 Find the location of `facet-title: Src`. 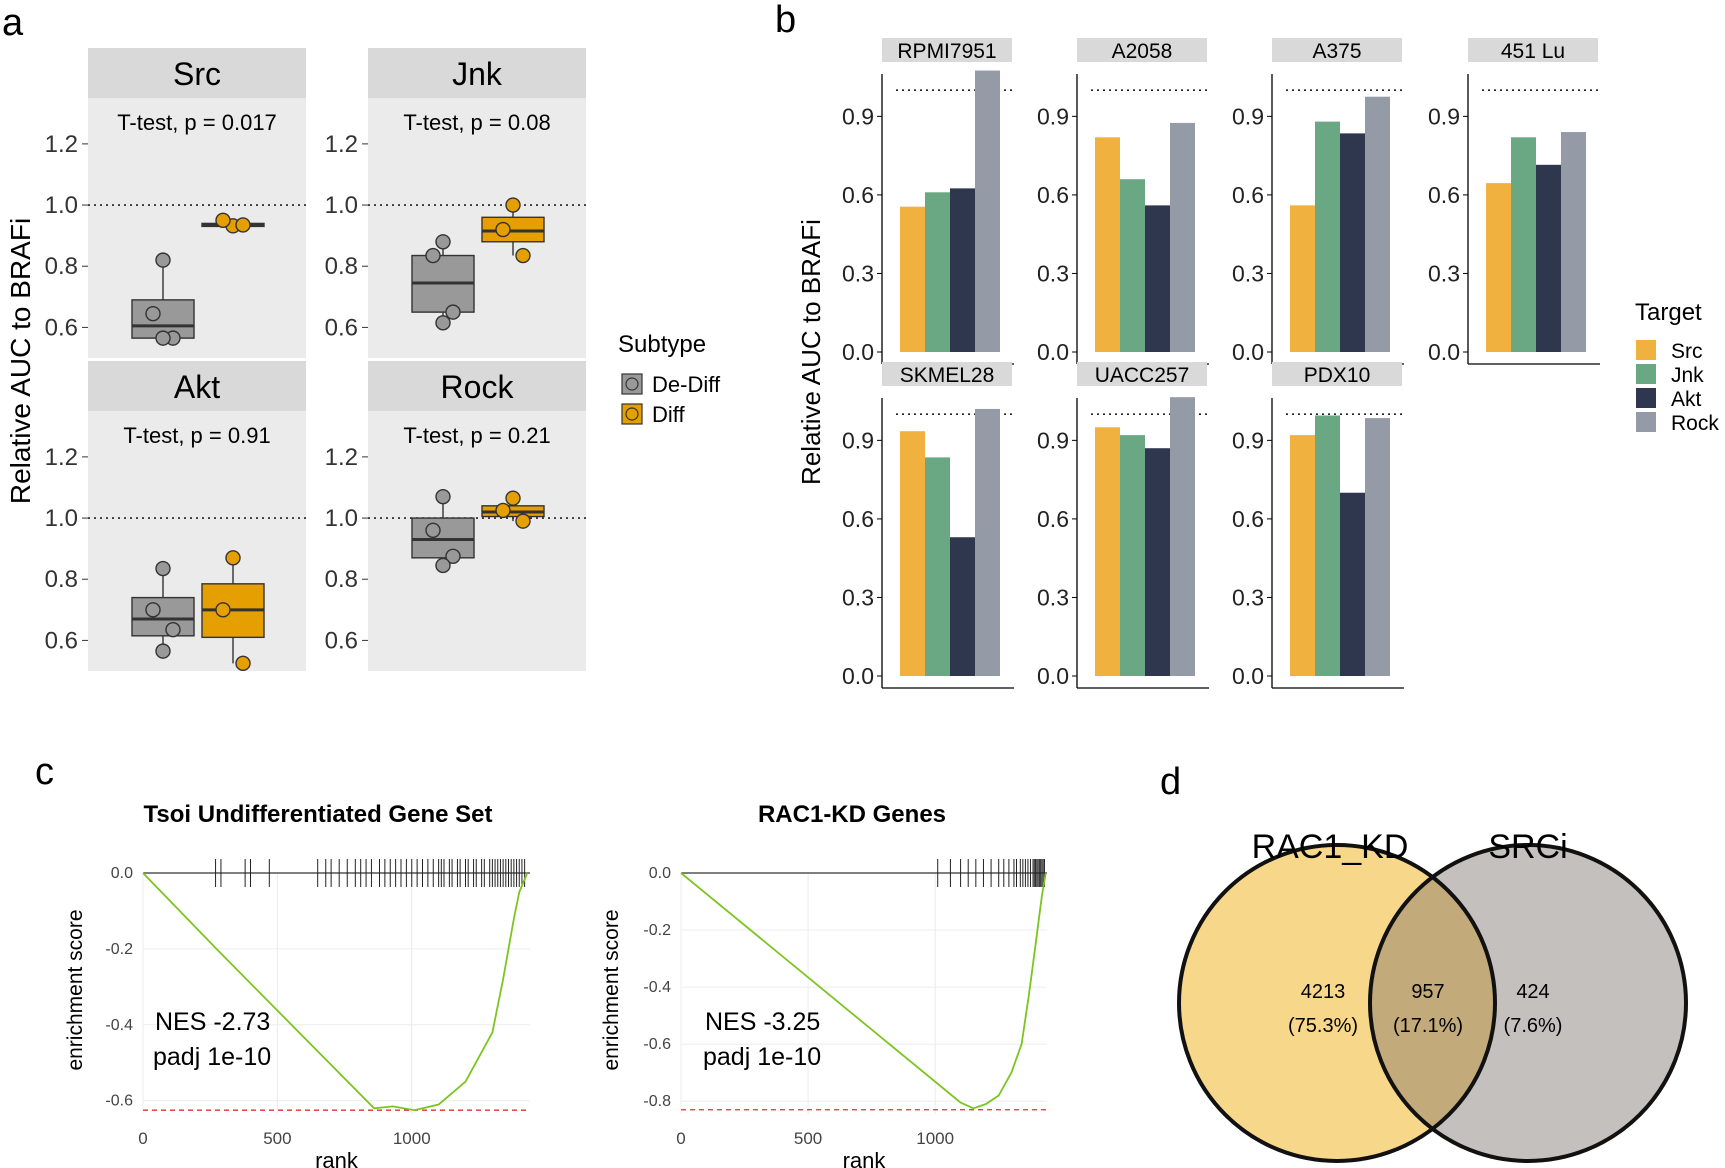

facet-title: Src is located at coordinates (197, 74).